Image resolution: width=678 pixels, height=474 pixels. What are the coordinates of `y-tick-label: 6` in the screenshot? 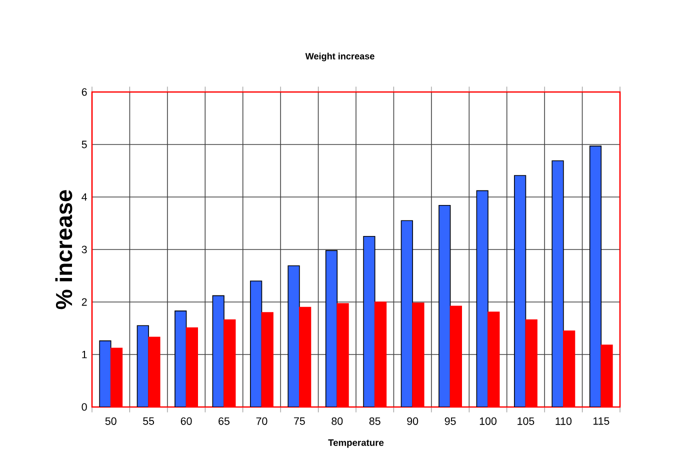 It's located at (84, 92).